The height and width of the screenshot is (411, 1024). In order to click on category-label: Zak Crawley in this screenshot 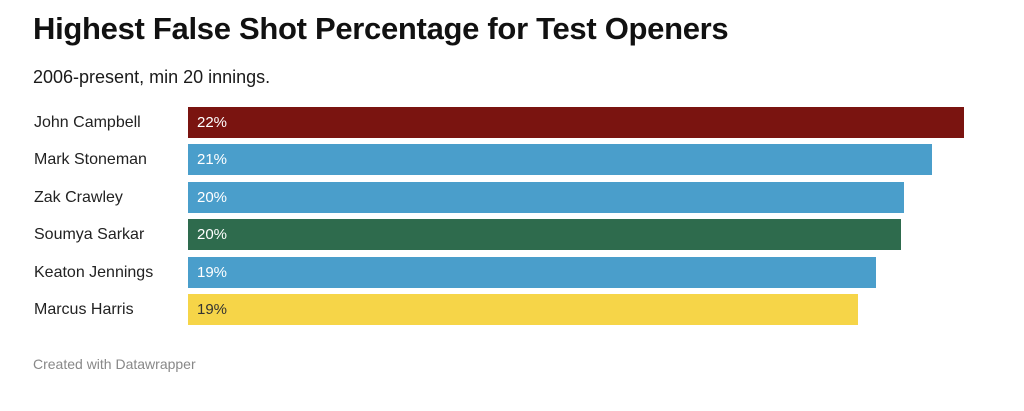, I will do `click(78, 197)`.